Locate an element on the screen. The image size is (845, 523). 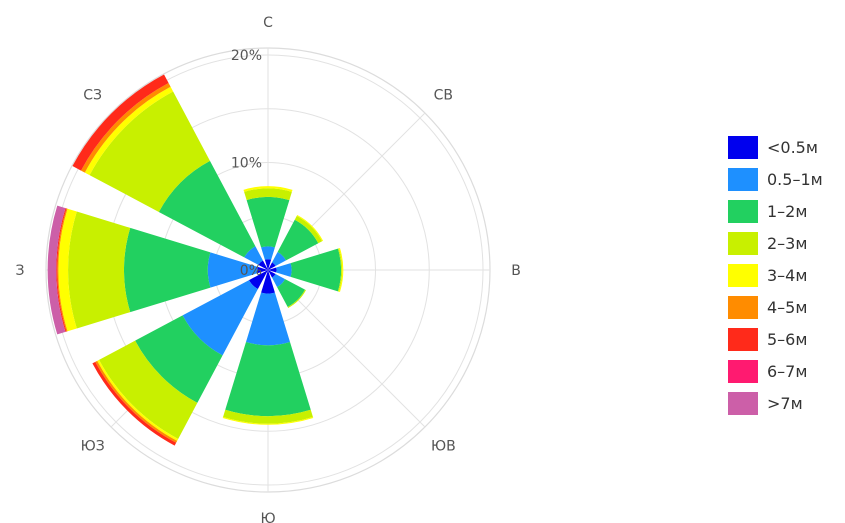
legend-label: 2–3м is located at coordinates (787, 243).